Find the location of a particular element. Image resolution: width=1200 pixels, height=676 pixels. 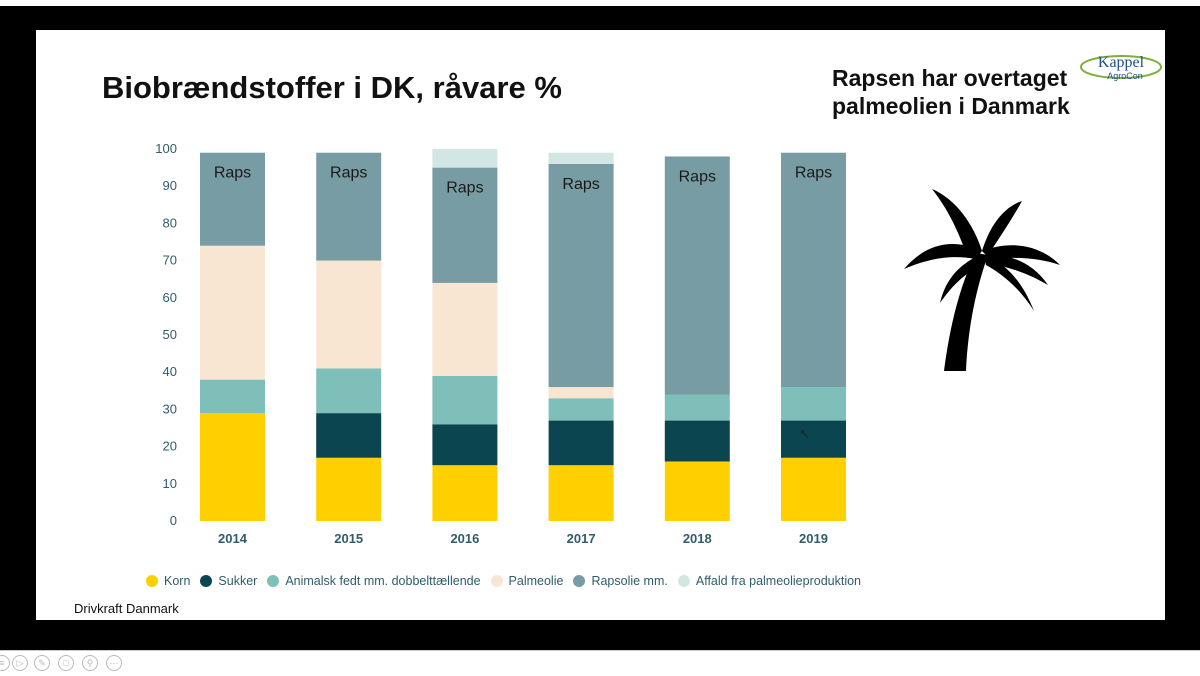

bar-segment-sukker-2017 is located at coordinates (581, 443).